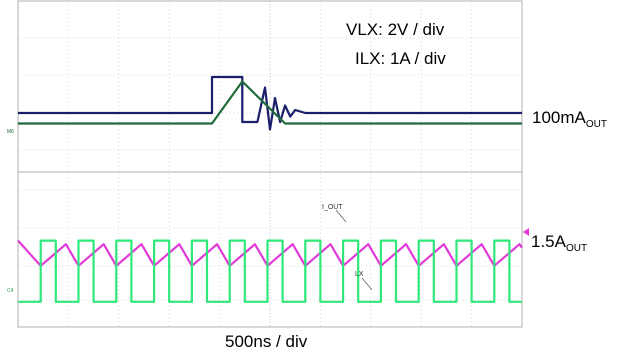 Image resolution: width=626 pixels, height=356 pixels. Describe the element at coordinates (10, 291) in the screenshot. I see `channel-marker-bottom: C4` at that location.